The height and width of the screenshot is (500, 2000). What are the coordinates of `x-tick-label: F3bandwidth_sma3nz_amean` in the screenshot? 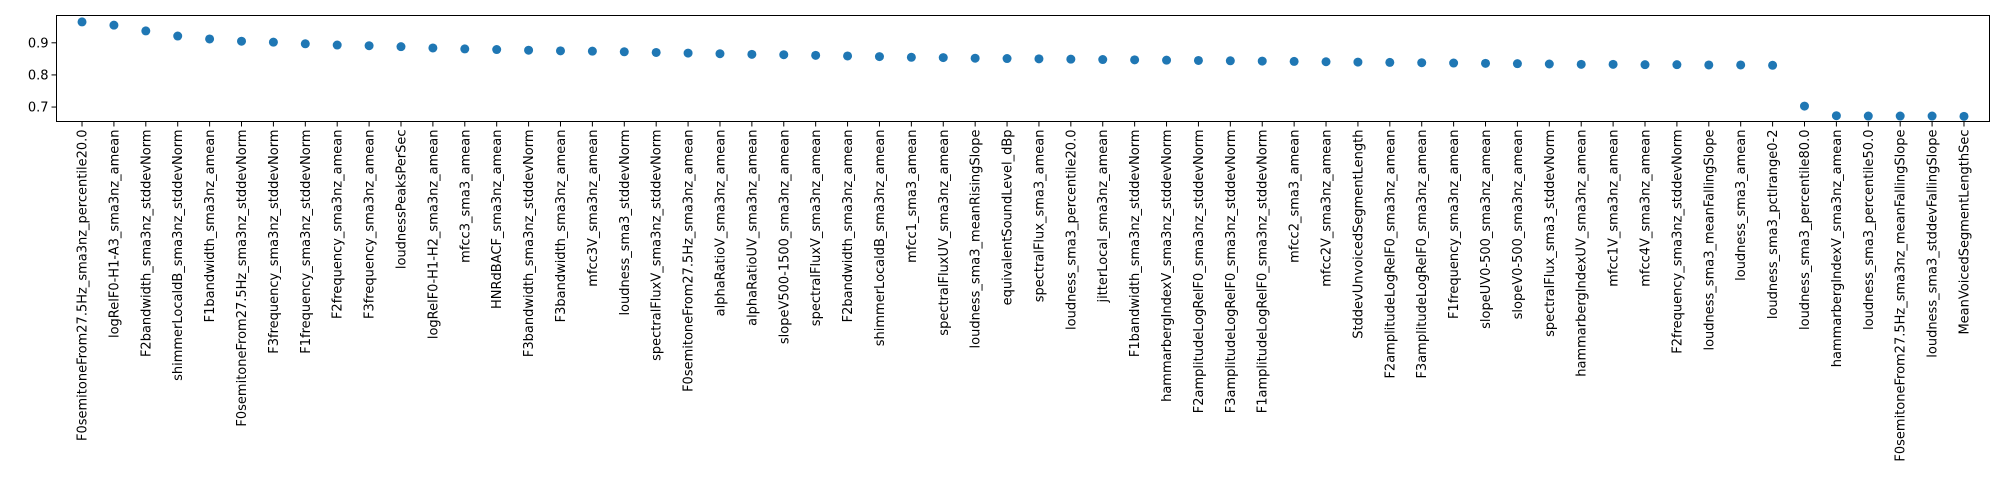 It's located at (561, 226).